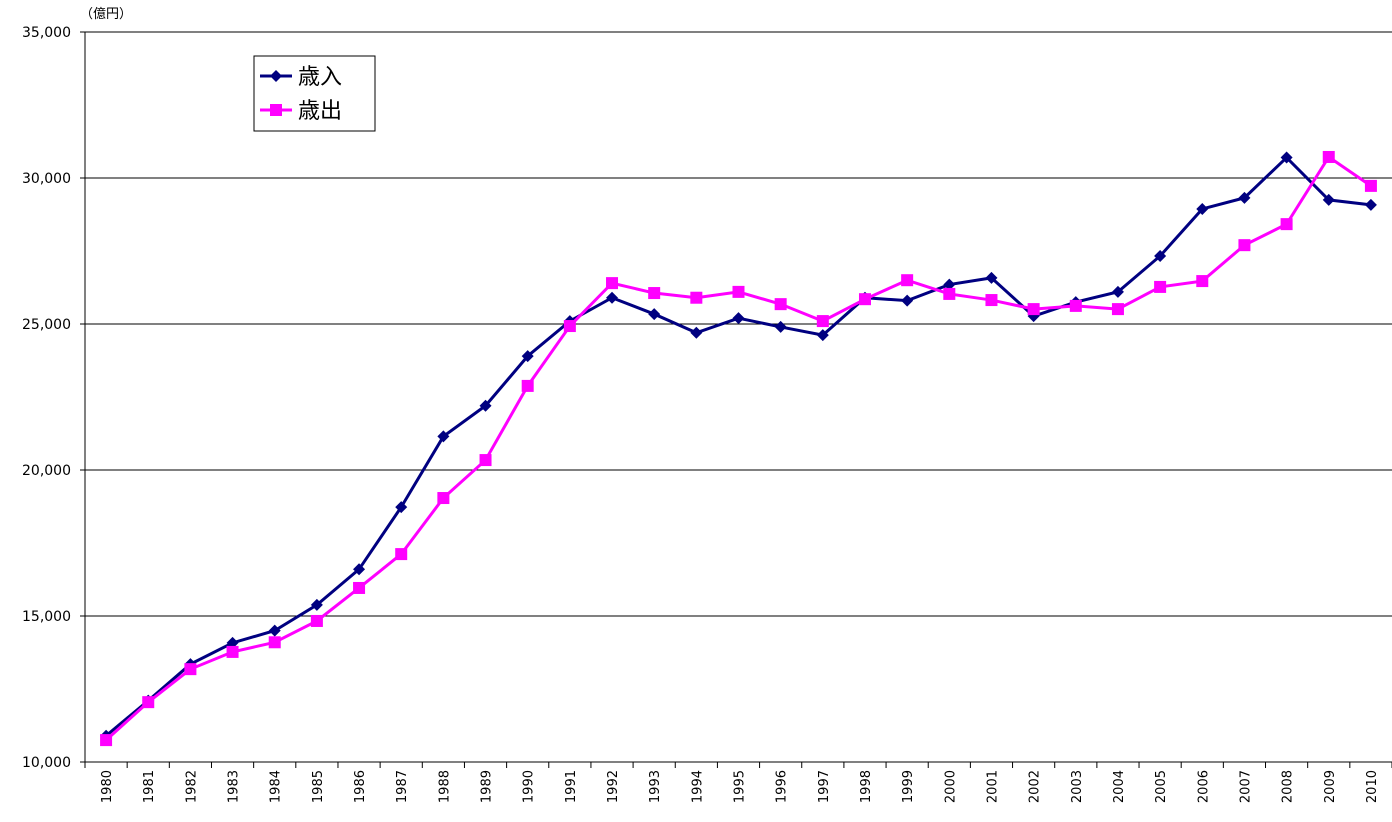  What do you see at coordinates (46, 617) in the screenshot?
I see `y-tick-label: 15,000` at bounding box center [46, 617].